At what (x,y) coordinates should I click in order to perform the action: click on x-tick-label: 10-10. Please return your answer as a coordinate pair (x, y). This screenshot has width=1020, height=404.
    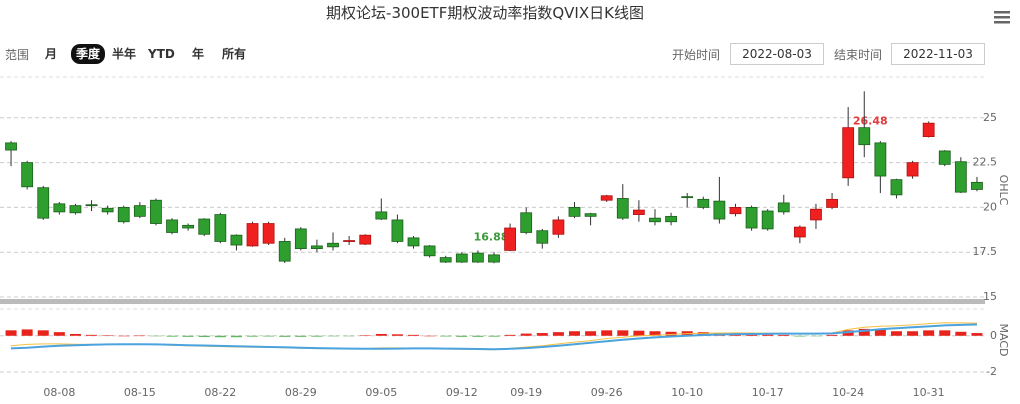
    Looking at the image, I should click on (687, 392).